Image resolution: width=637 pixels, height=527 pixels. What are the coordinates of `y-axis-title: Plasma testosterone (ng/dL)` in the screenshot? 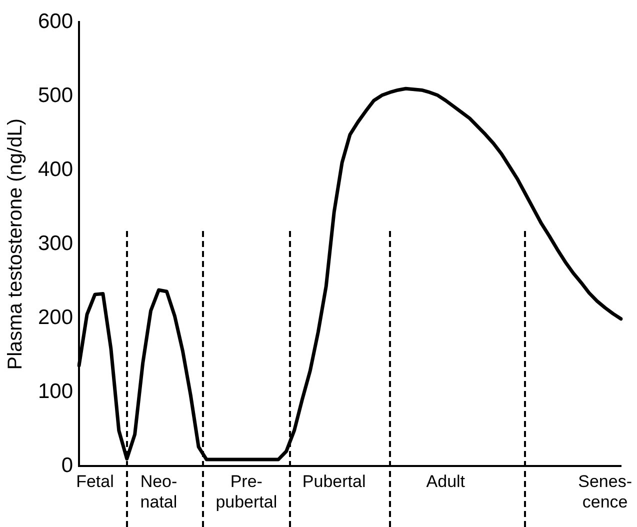 It's located at (15, 244).